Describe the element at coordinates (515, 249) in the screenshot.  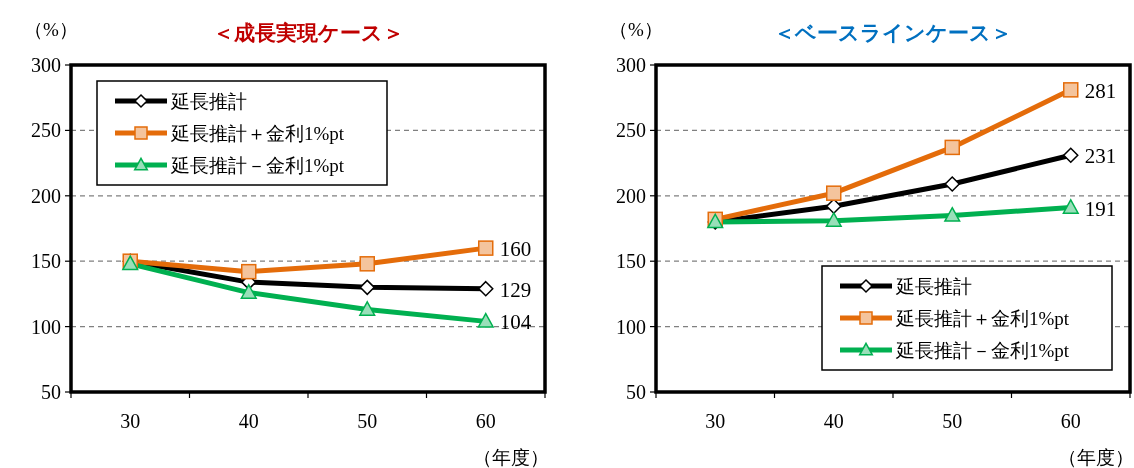
I see `data-label: 160` at that location.